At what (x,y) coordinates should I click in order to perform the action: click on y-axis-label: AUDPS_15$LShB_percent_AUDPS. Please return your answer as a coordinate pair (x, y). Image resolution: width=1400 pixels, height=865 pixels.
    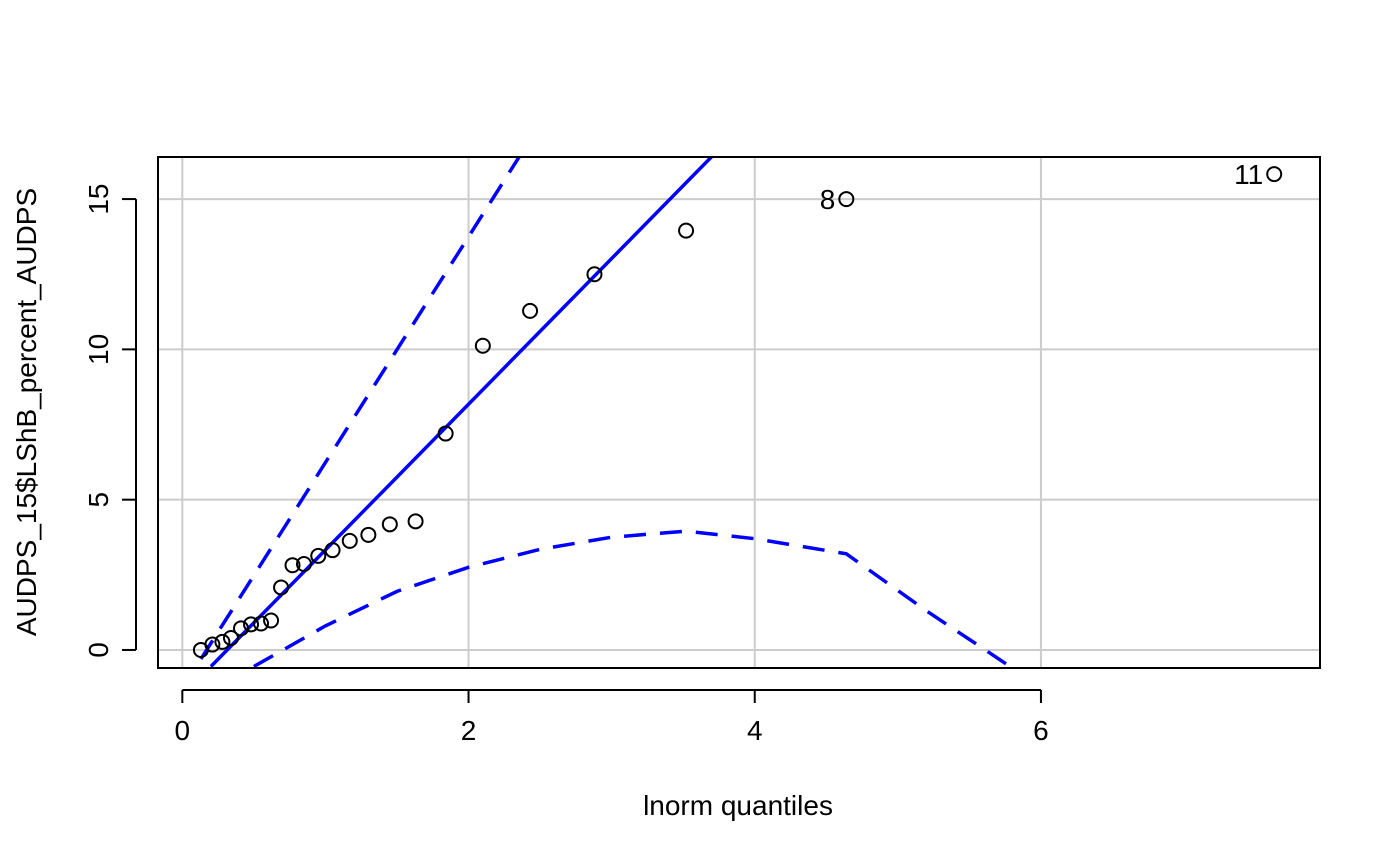
    Looking at the image, I should click on (26, 412).